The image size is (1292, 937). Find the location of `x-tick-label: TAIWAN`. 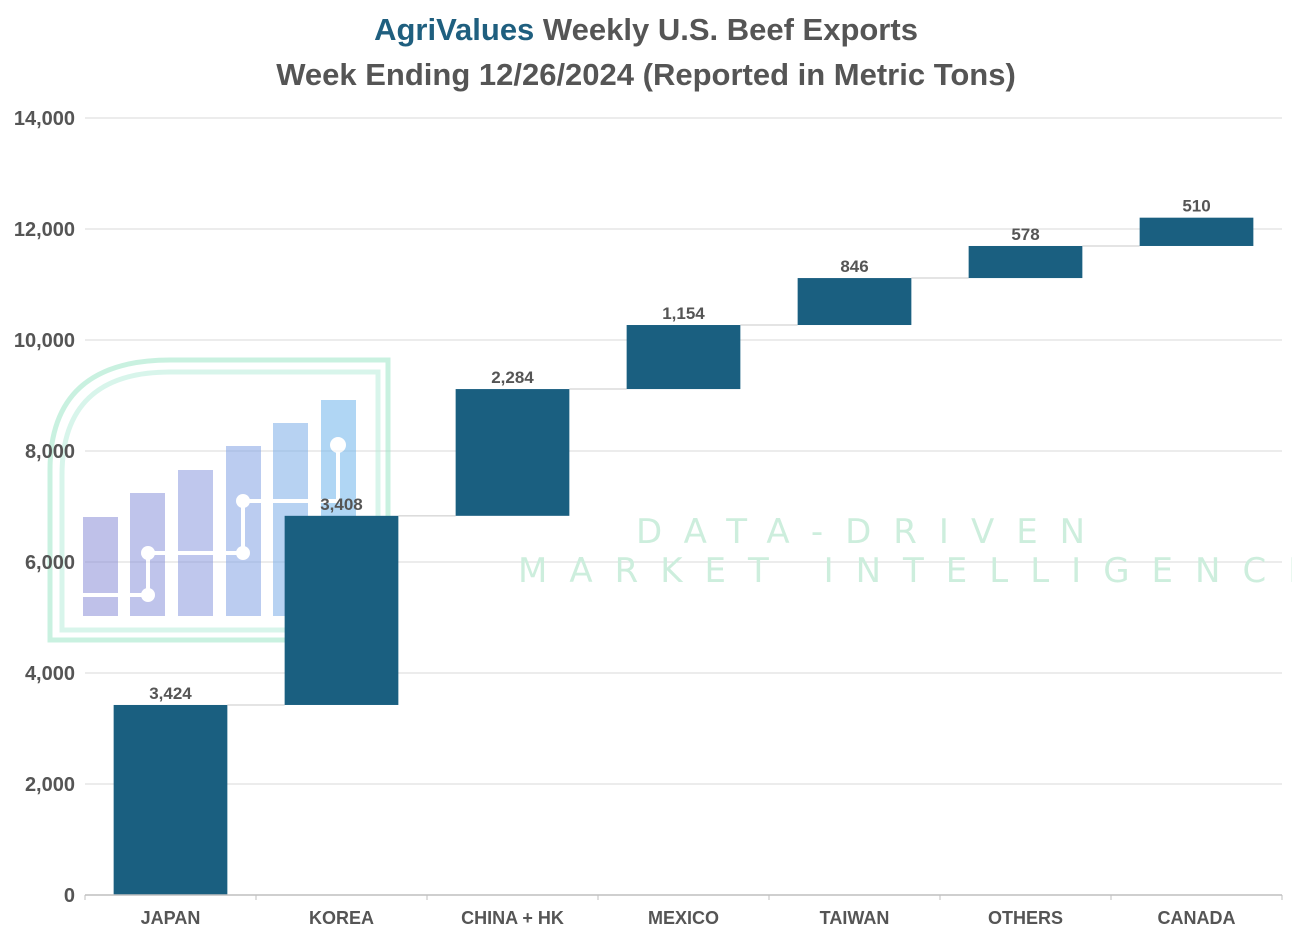

x-tick-label: TAIWAN is located at coordinates (855, 918).